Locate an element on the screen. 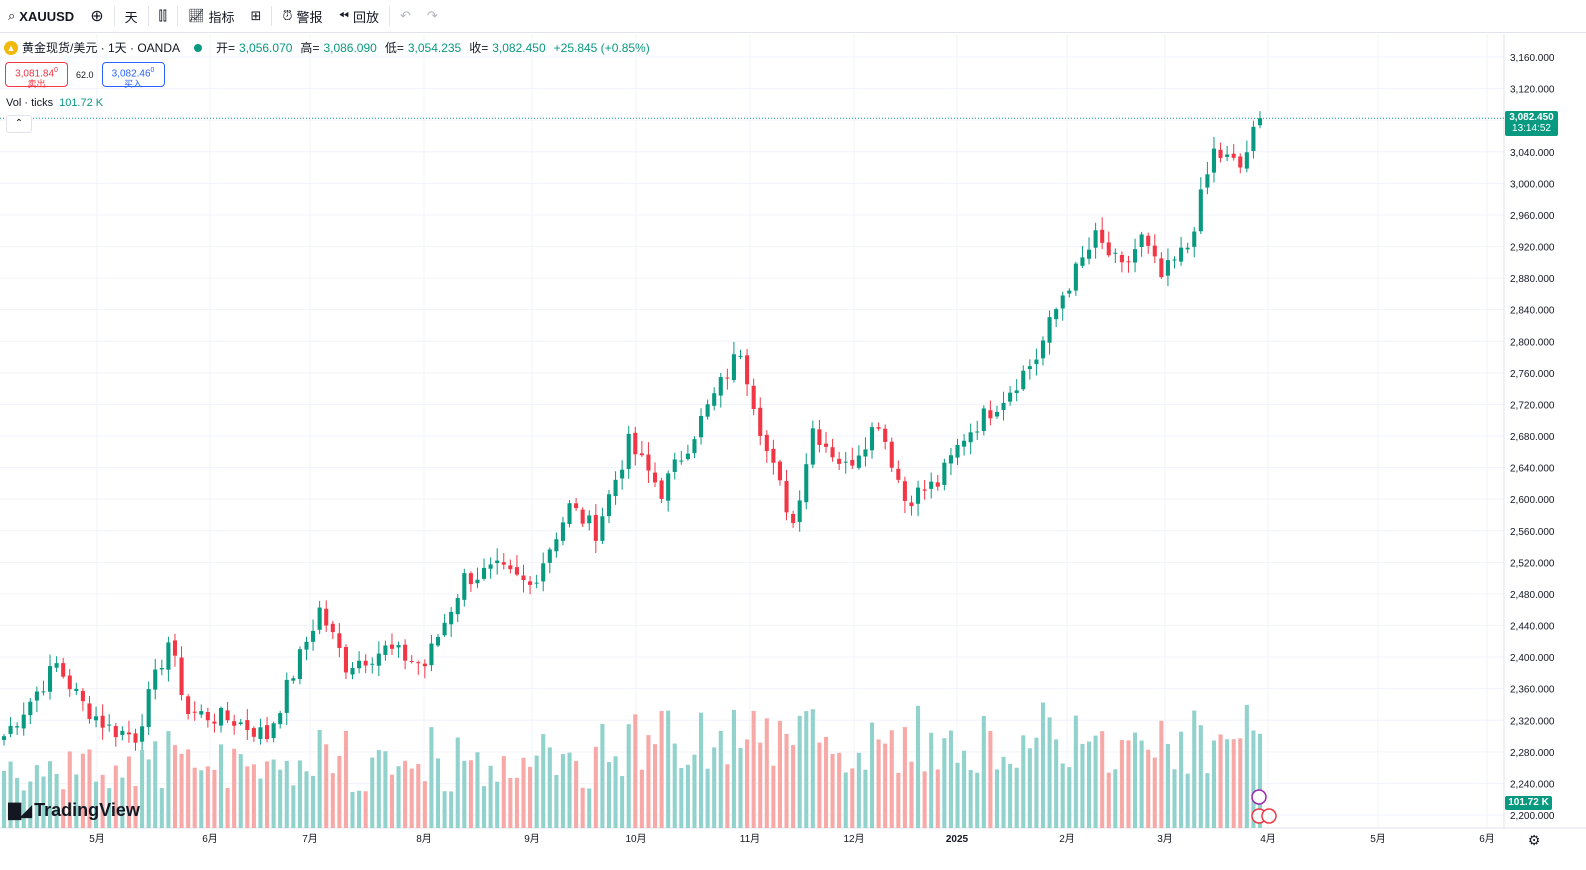 The width and height of the screenshot is (1586, 870). settings-gear-icon: ⚙ is located at coordinates (1534, 840).